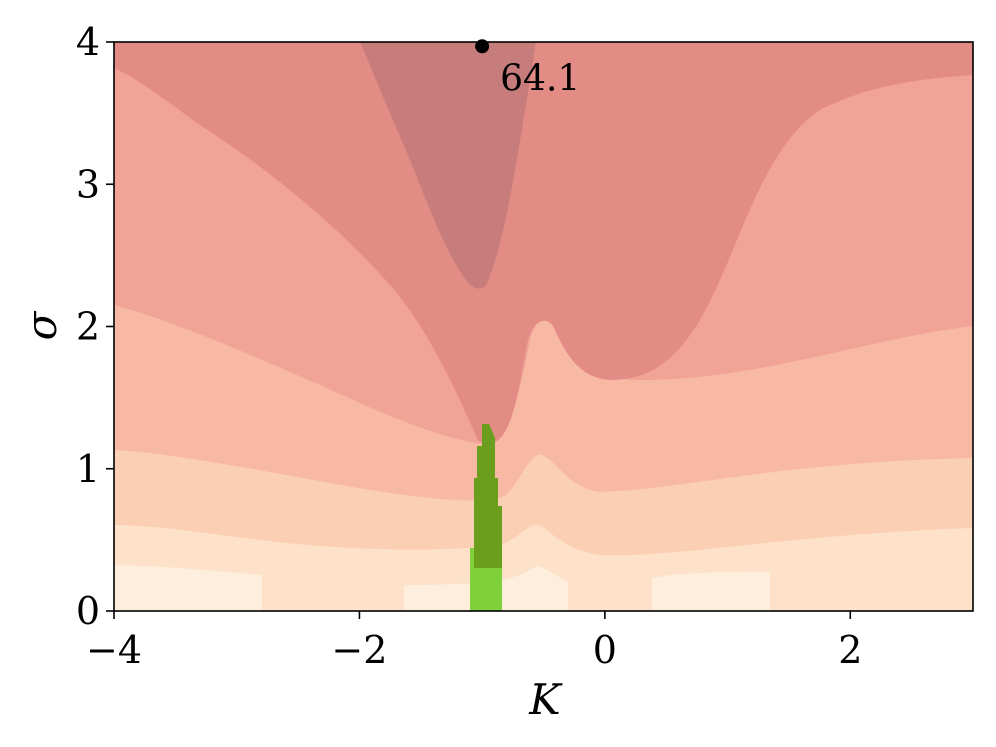 This screenshot has height=747, width=996. Describe the element at coordinates (88, 469) in the screenshot. I see `y-tick-label: 1` at that location.